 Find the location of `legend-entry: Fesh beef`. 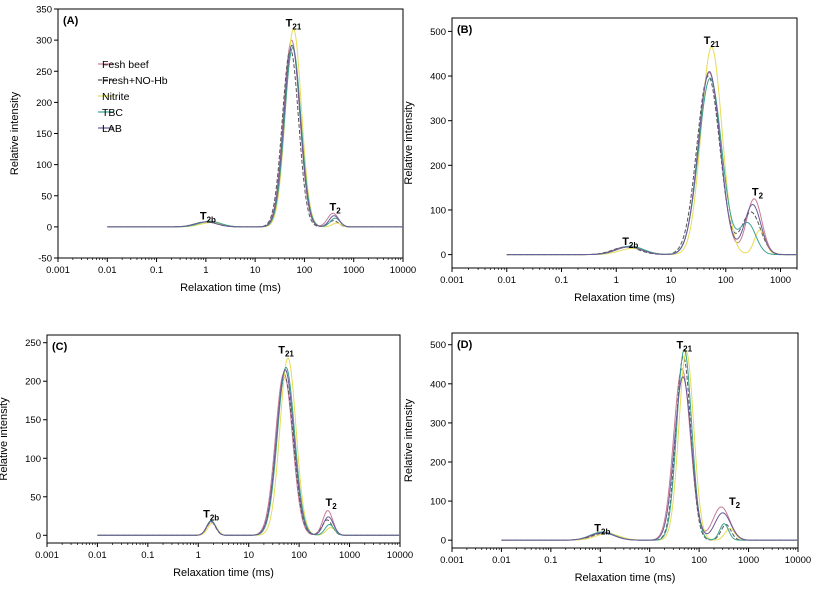

legend-entry: Fesh beef is located at coordinates (125, 65).